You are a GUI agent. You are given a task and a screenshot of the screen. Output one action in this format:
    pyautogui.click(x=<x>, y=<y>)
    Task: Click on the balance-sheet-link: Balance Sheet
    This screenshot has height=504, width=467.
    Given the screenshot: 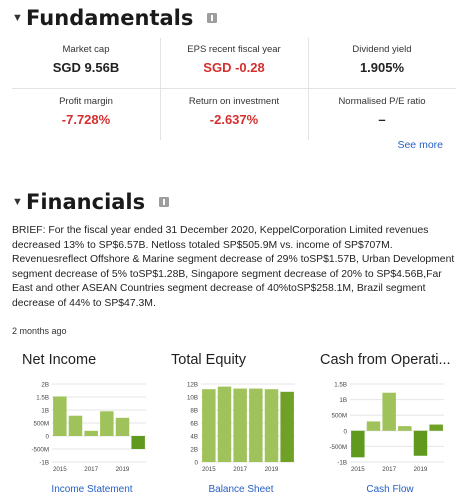 What is the action you would take?
    pyautogui.click(x=241, y=489)
    